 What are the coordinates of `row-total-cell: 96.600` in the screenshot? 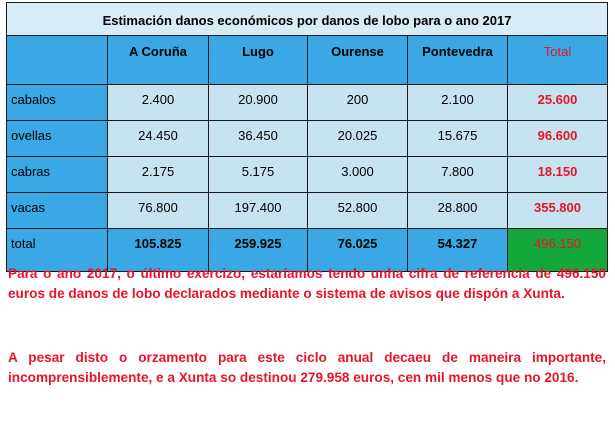 It's located at (557, 138).